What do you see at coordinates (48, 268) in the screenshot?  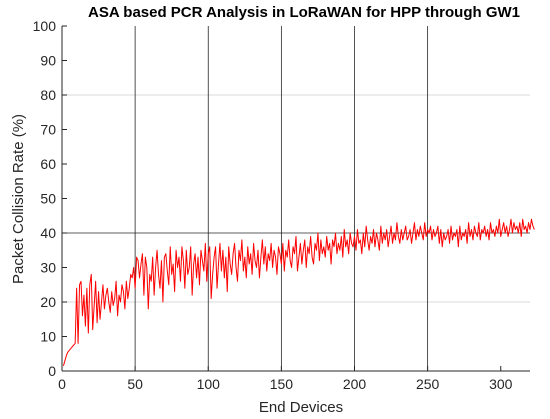 I see `y-tick-label-30: 30` at bounding box center [48, 268].